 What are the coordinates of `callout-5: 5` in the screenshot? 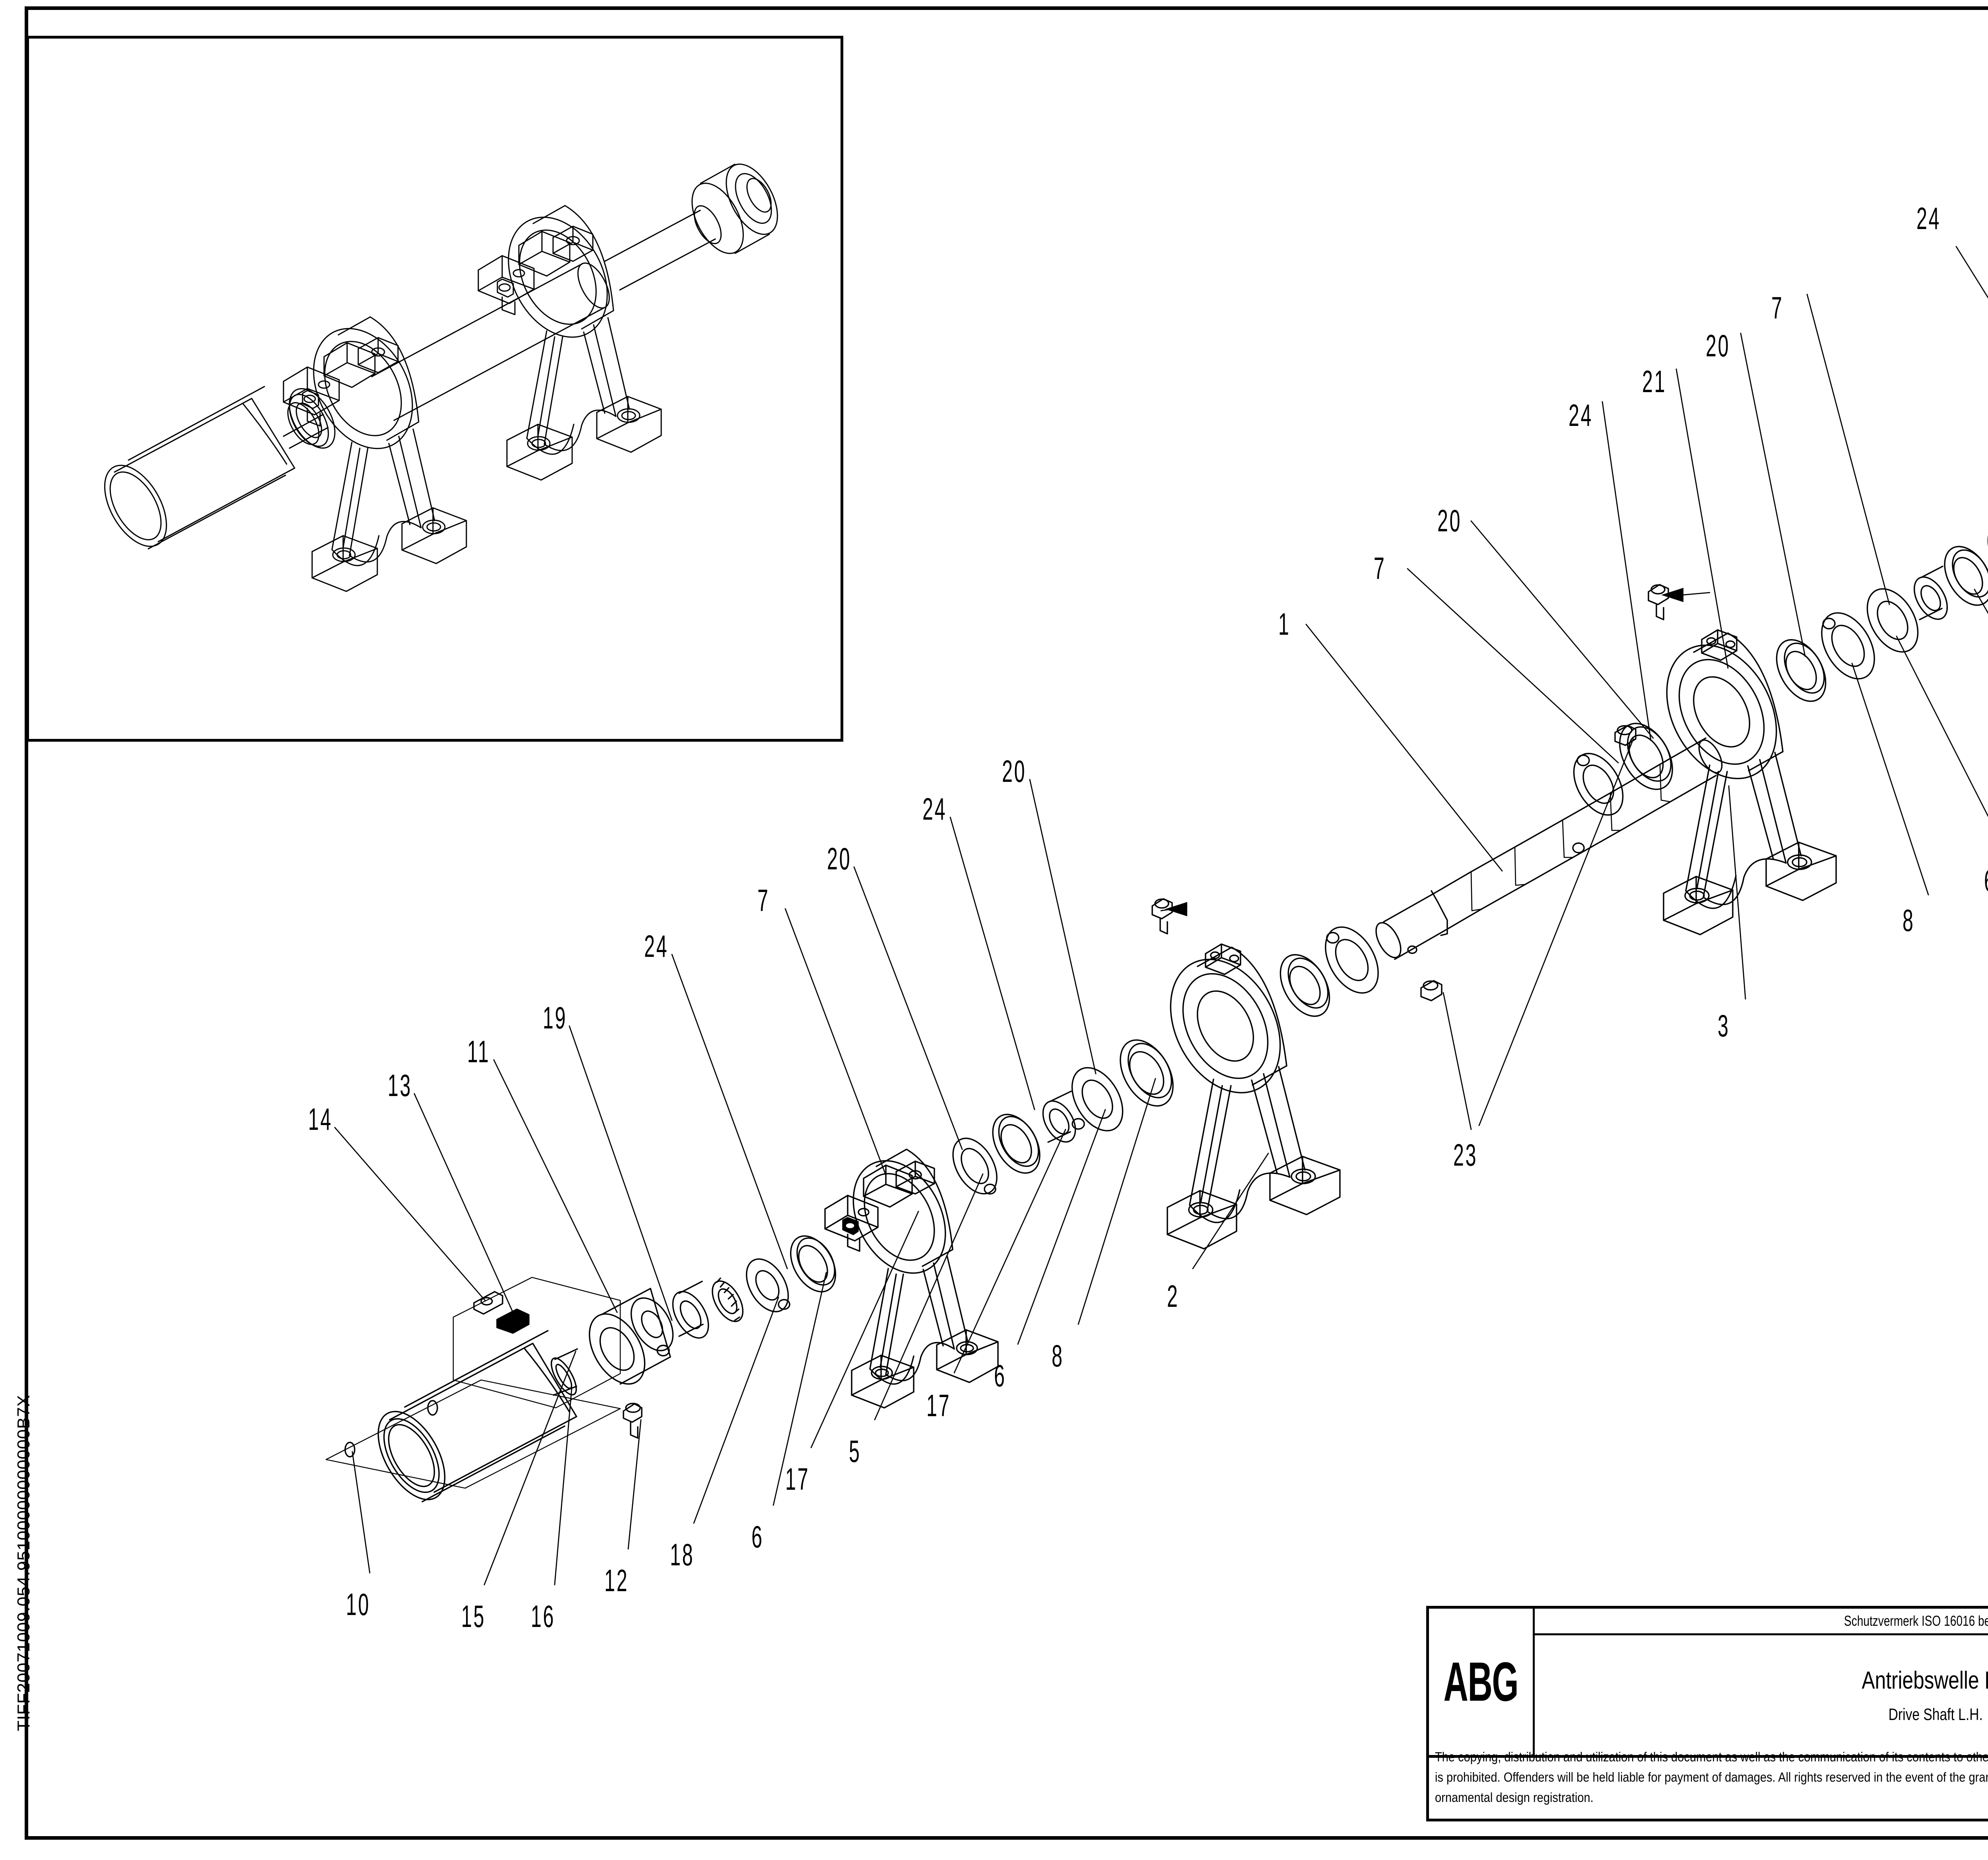 It's located at (855, 1451).